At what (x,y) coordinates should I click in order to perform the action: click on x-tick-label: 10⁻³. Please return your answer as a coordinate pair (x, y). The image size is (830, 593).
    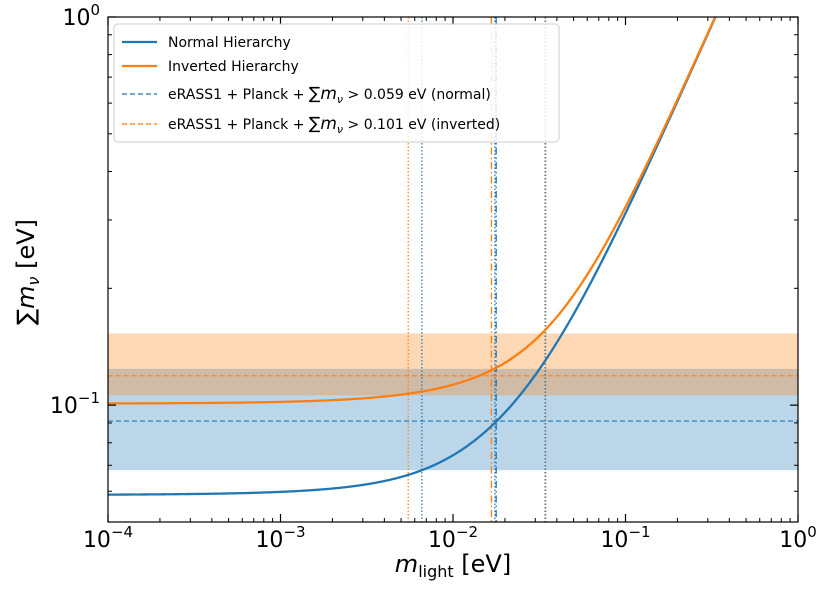
    Looking at the image, I should click on (280, 538).